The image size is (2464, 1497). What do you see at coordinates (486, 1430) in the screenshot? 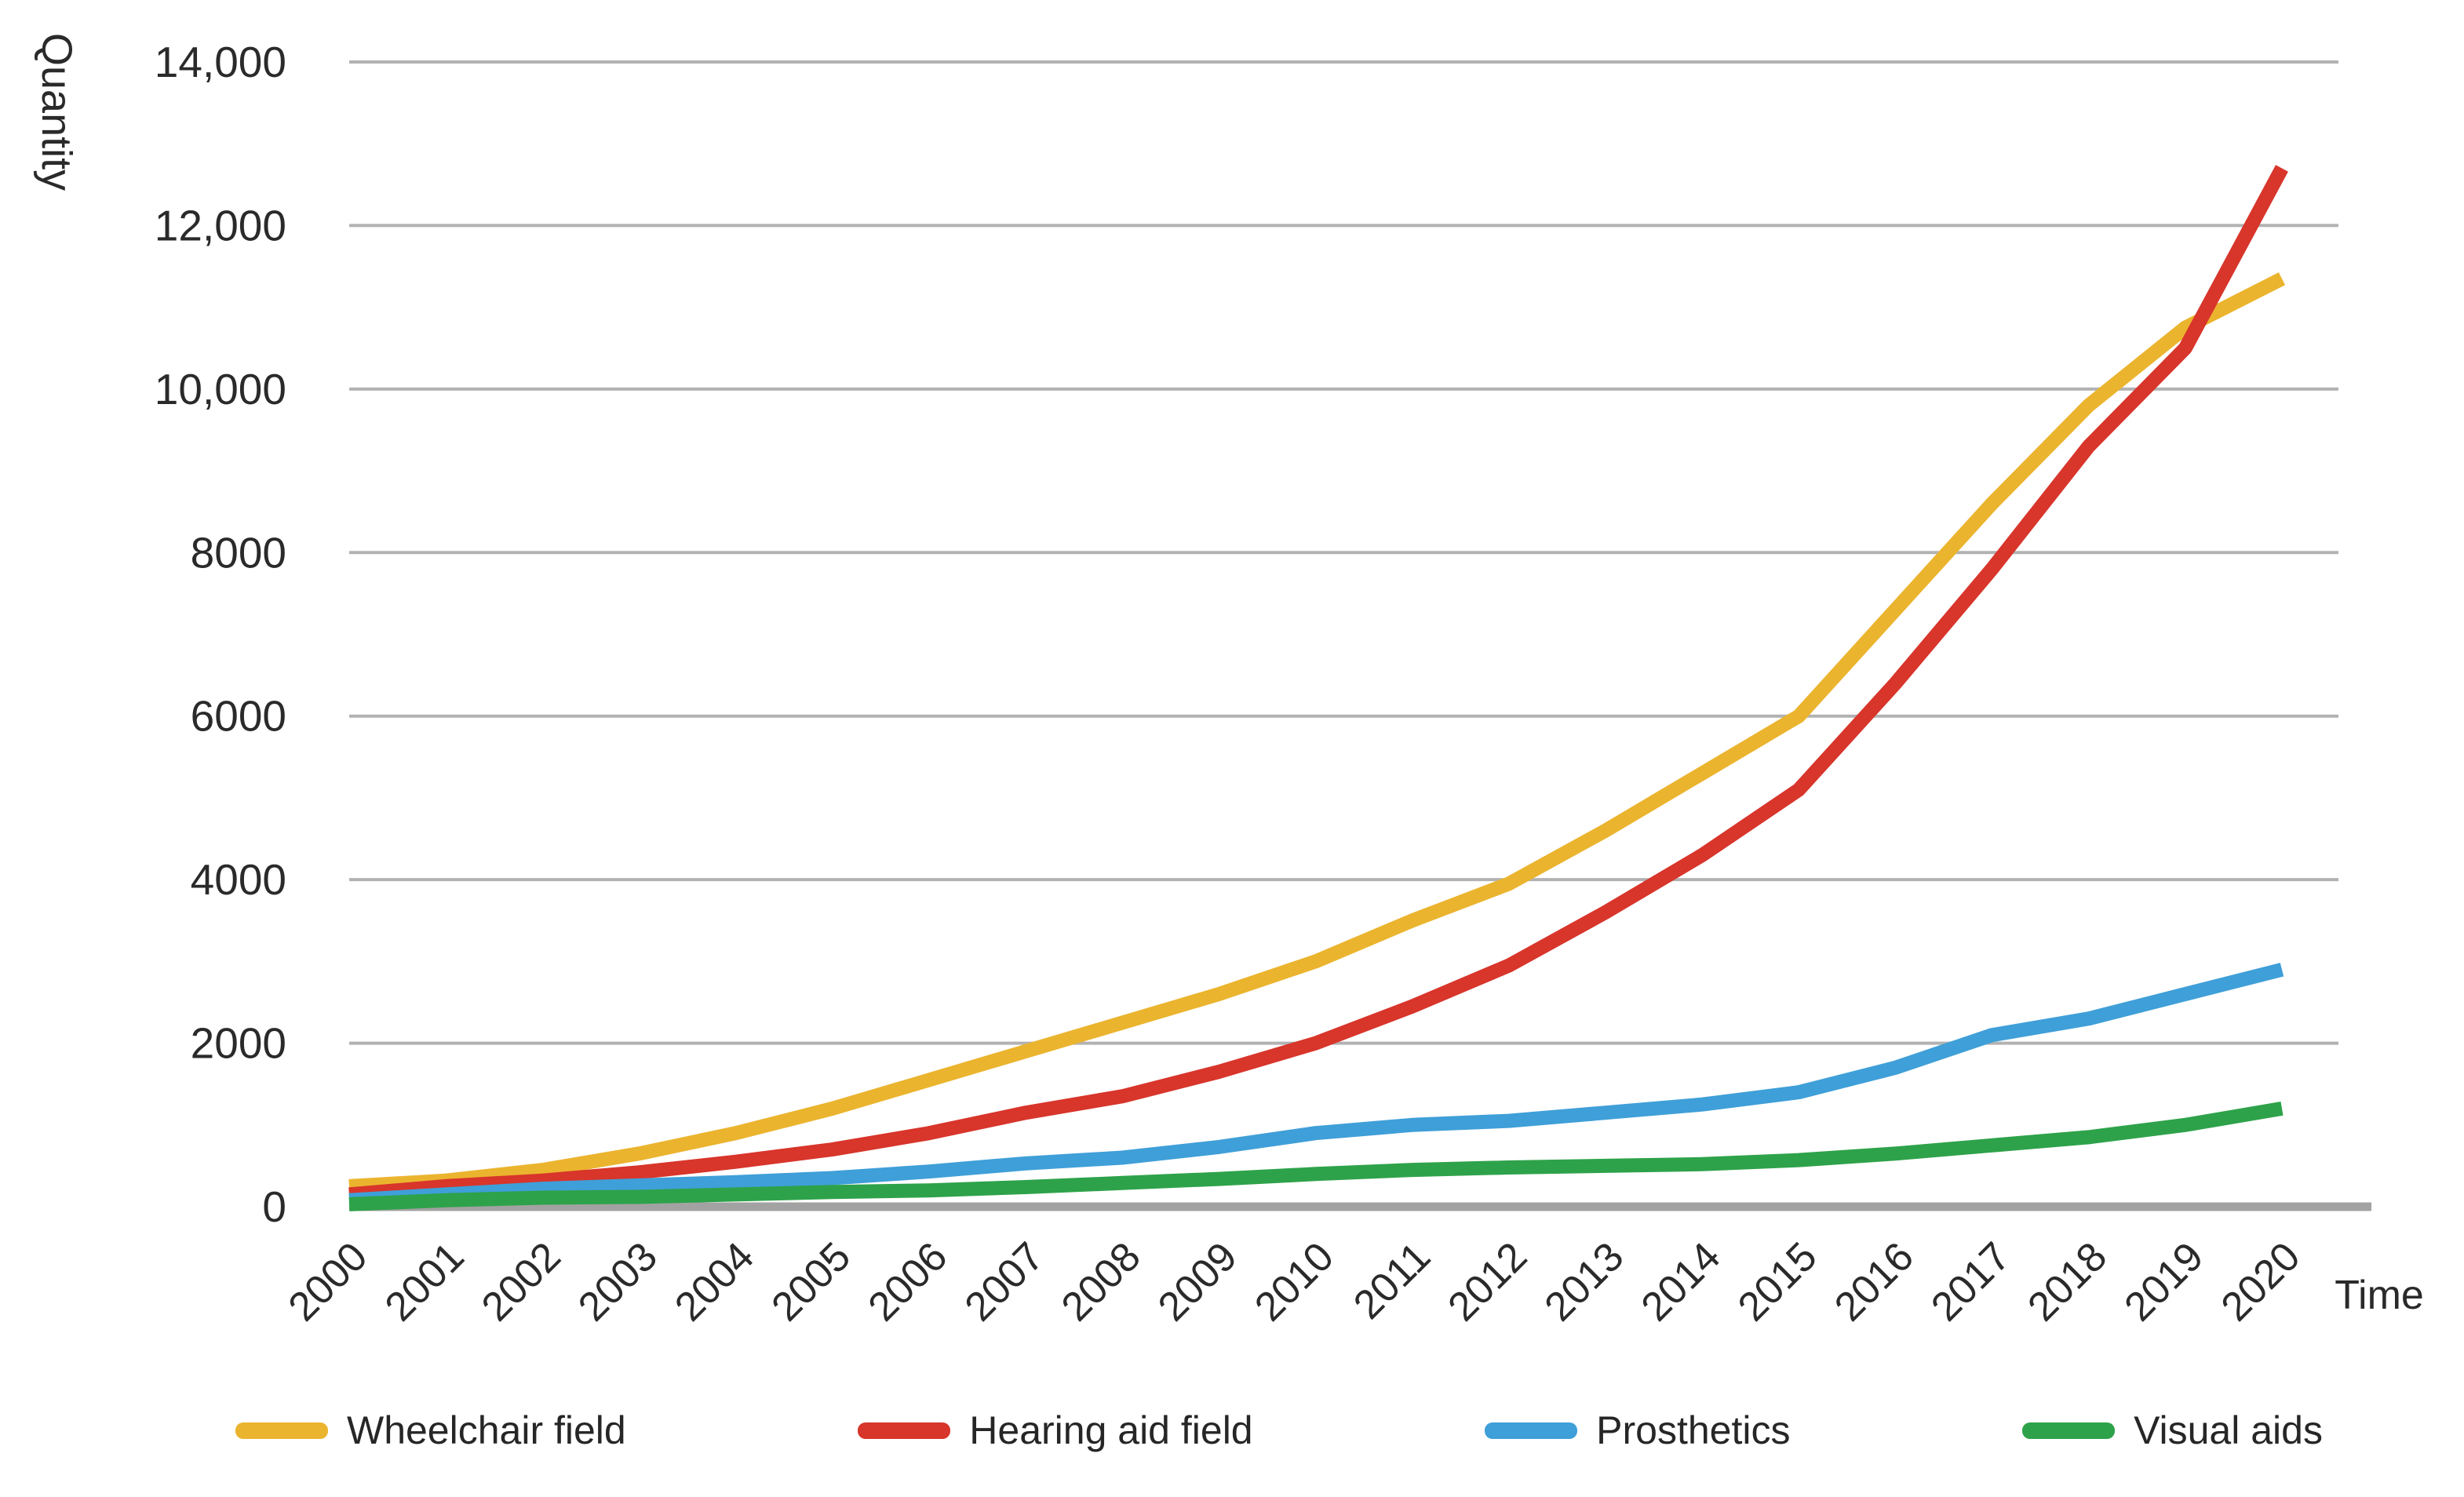
I see `legend-label: Wheelchair field` at bounding box center [486, 1430].